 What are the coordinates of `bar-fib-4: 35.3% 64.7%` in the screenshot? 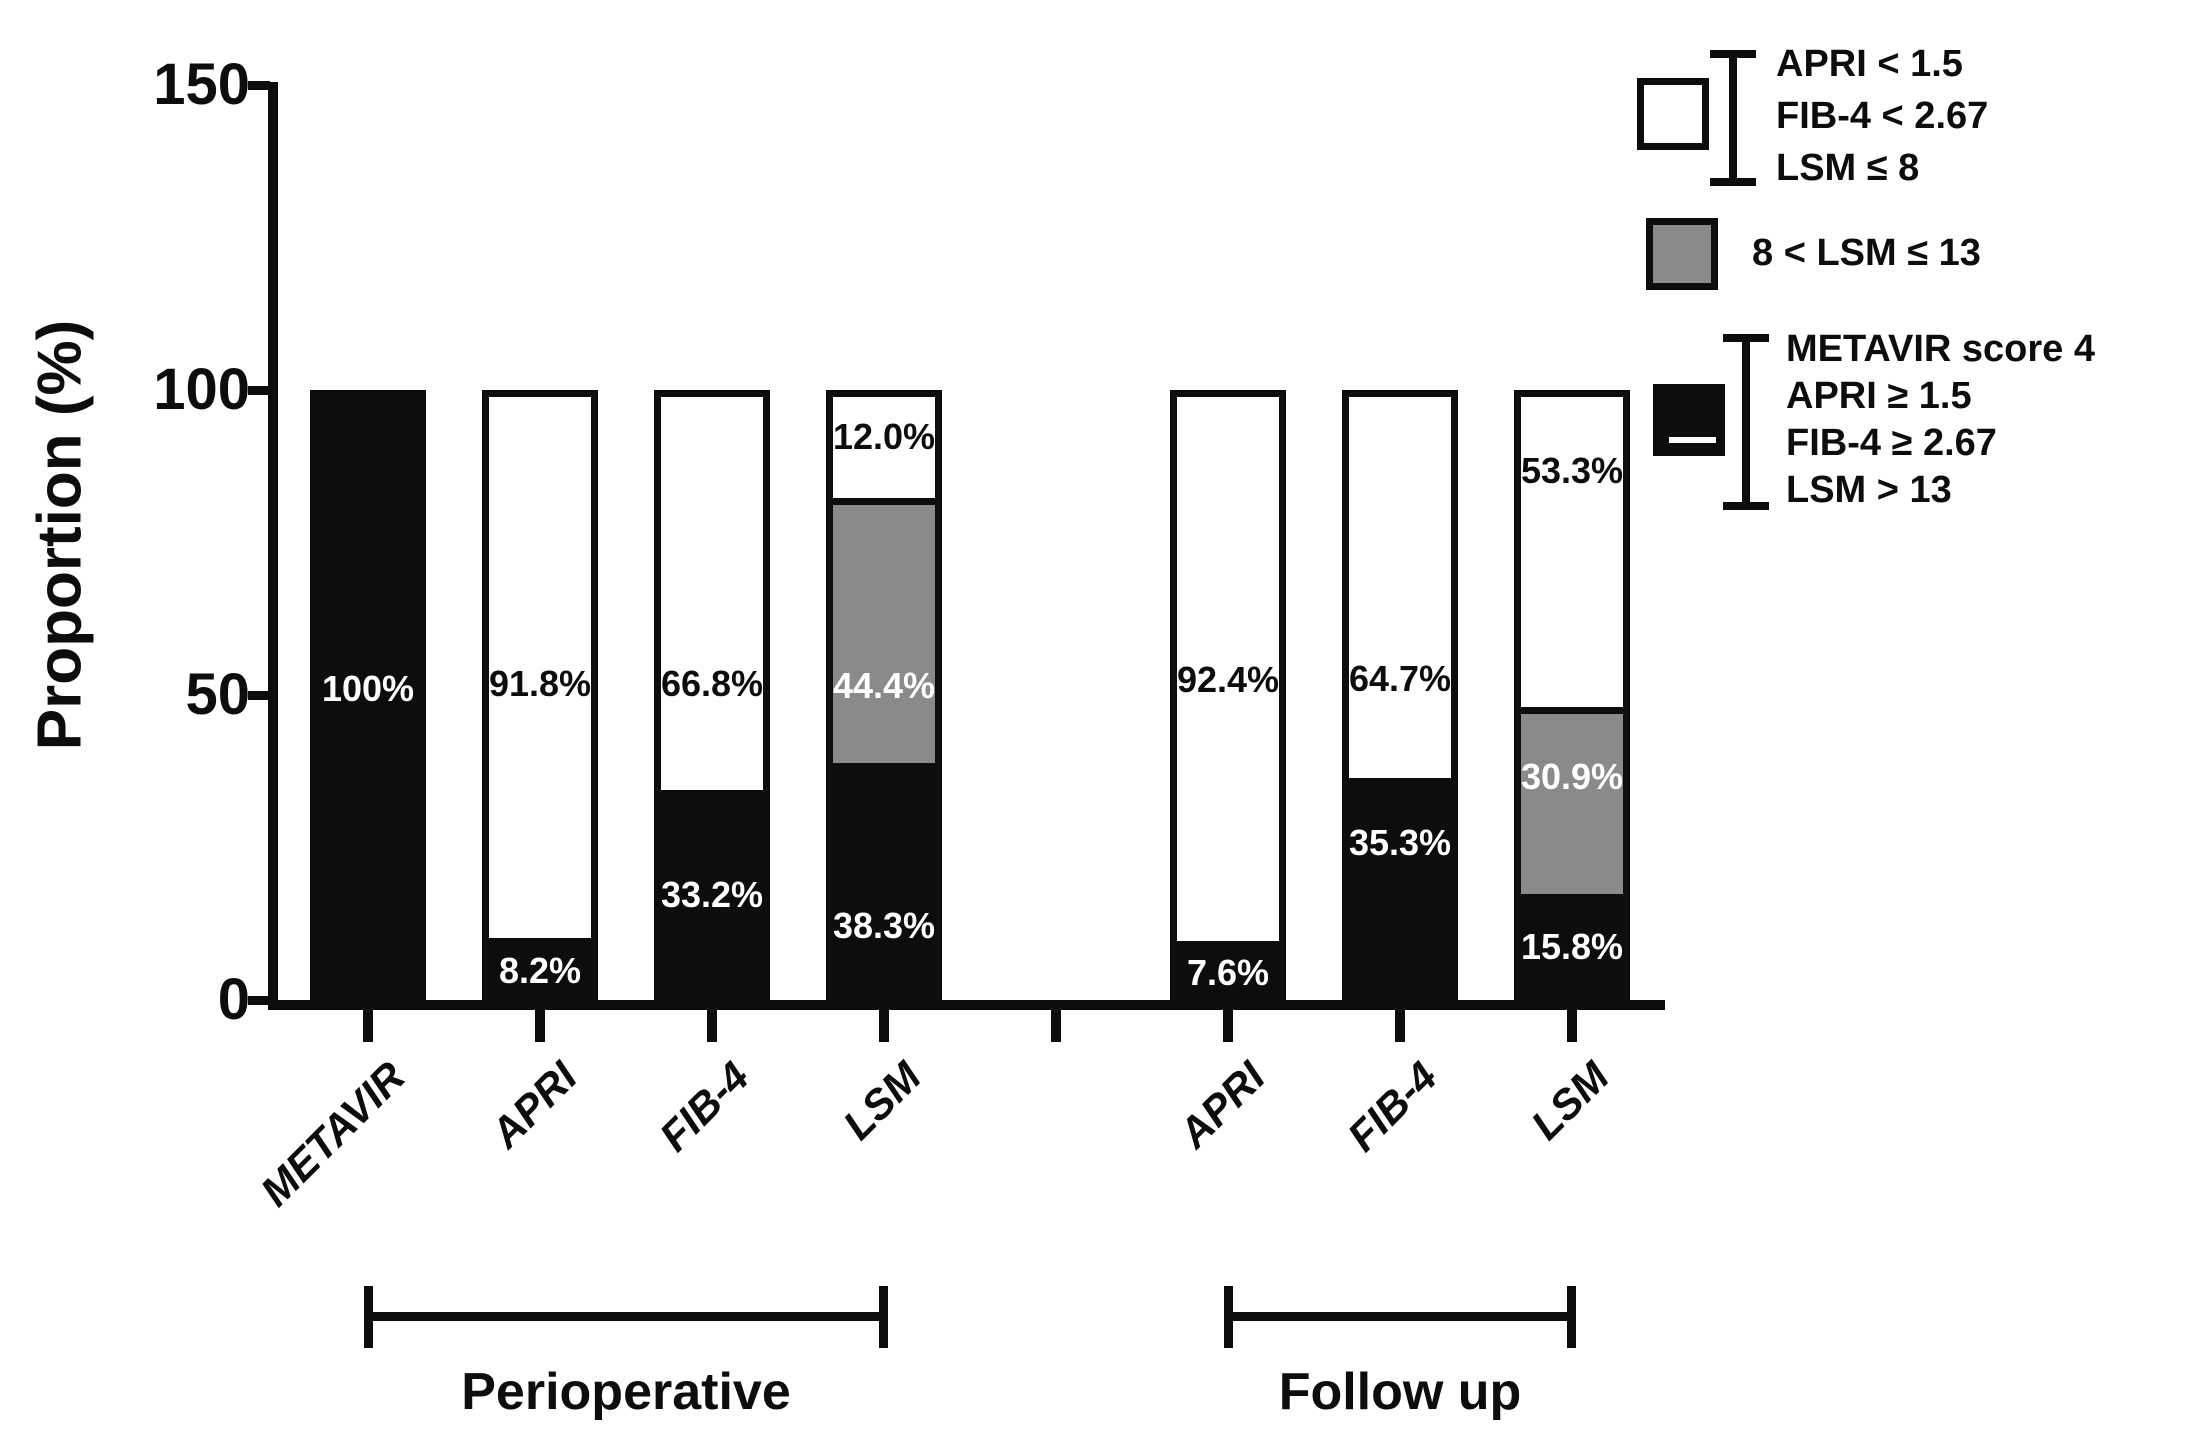 It's located at (1400, 695).